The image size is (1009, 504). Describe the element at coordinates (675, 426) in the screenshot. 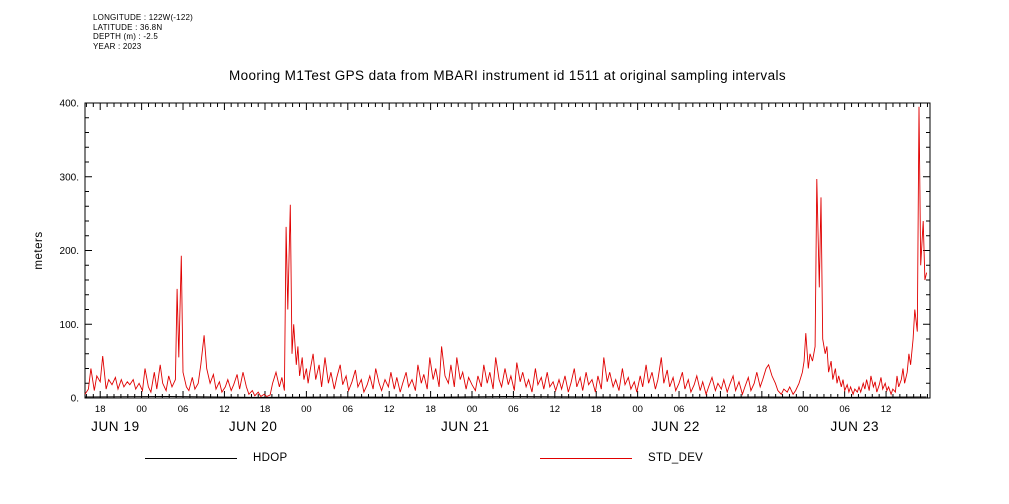

I see `x-date-label: JUN 22` at that location.